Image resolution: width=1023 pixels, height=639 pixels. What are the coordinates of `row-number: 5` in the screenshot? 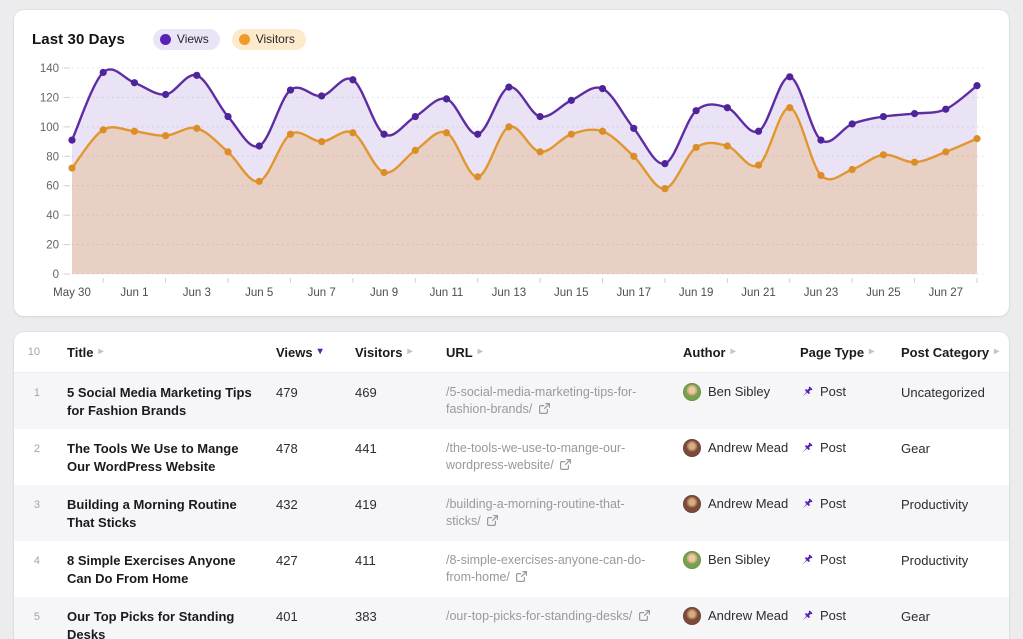 It's located at (36, 617).